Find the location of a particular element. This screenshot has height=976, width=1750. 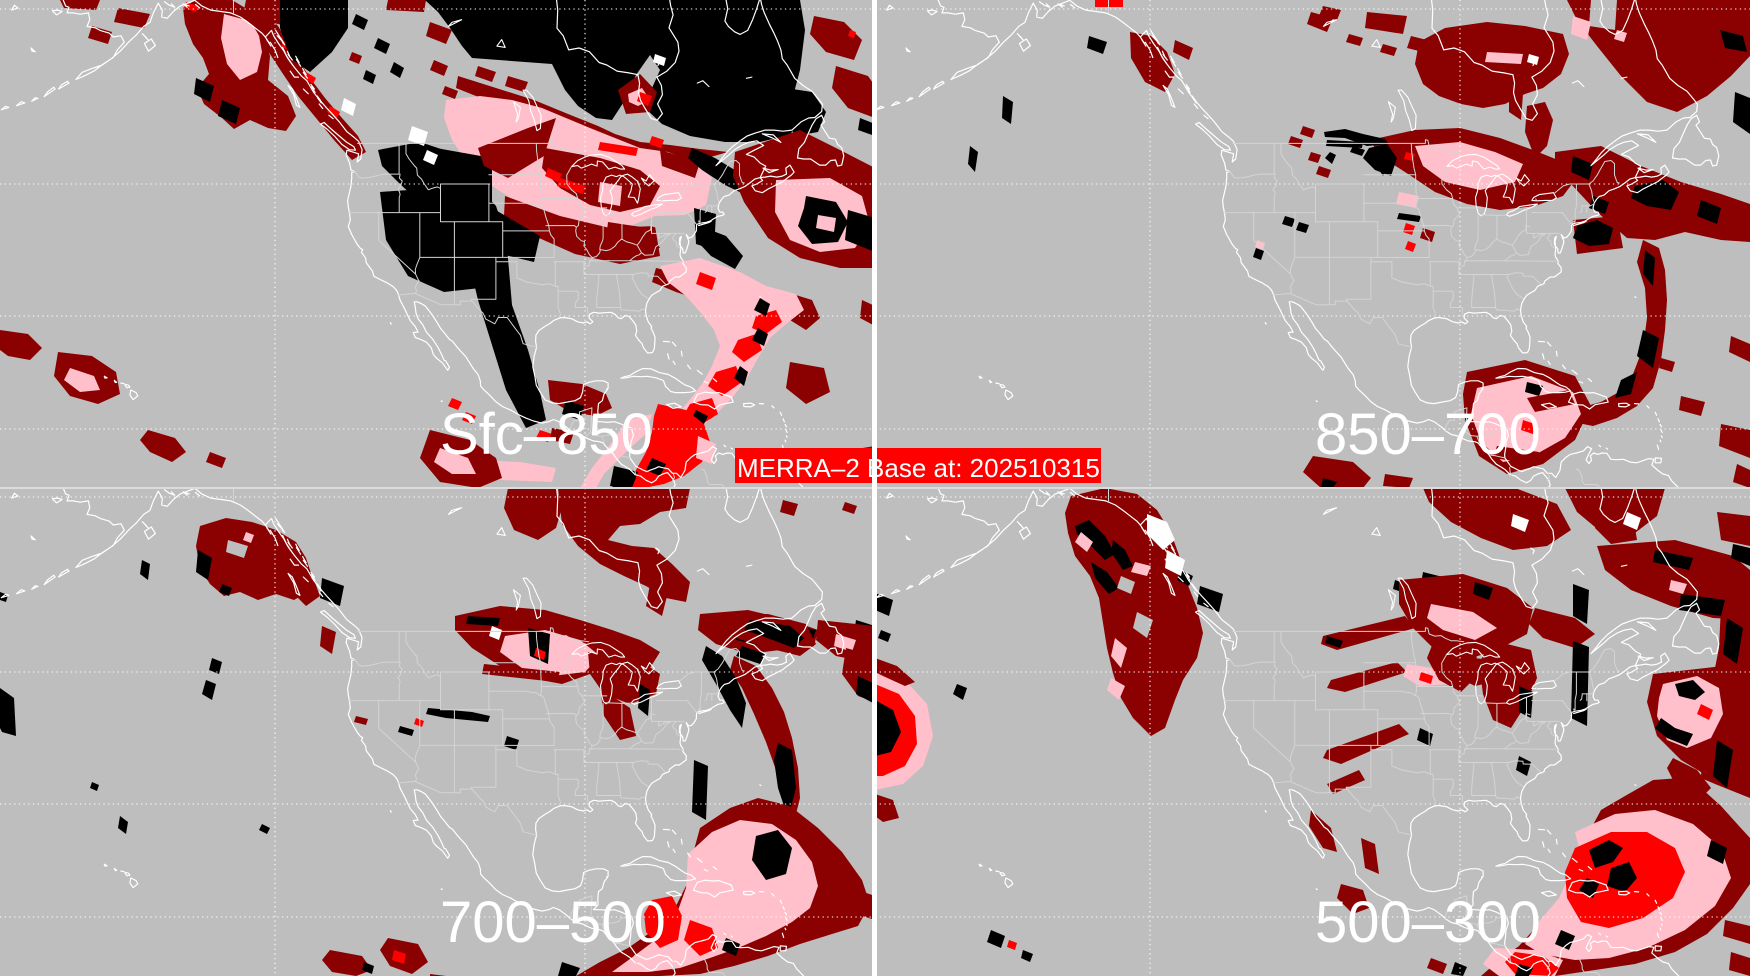

svg-text: 700–500 is located at coordinates (553, 922).